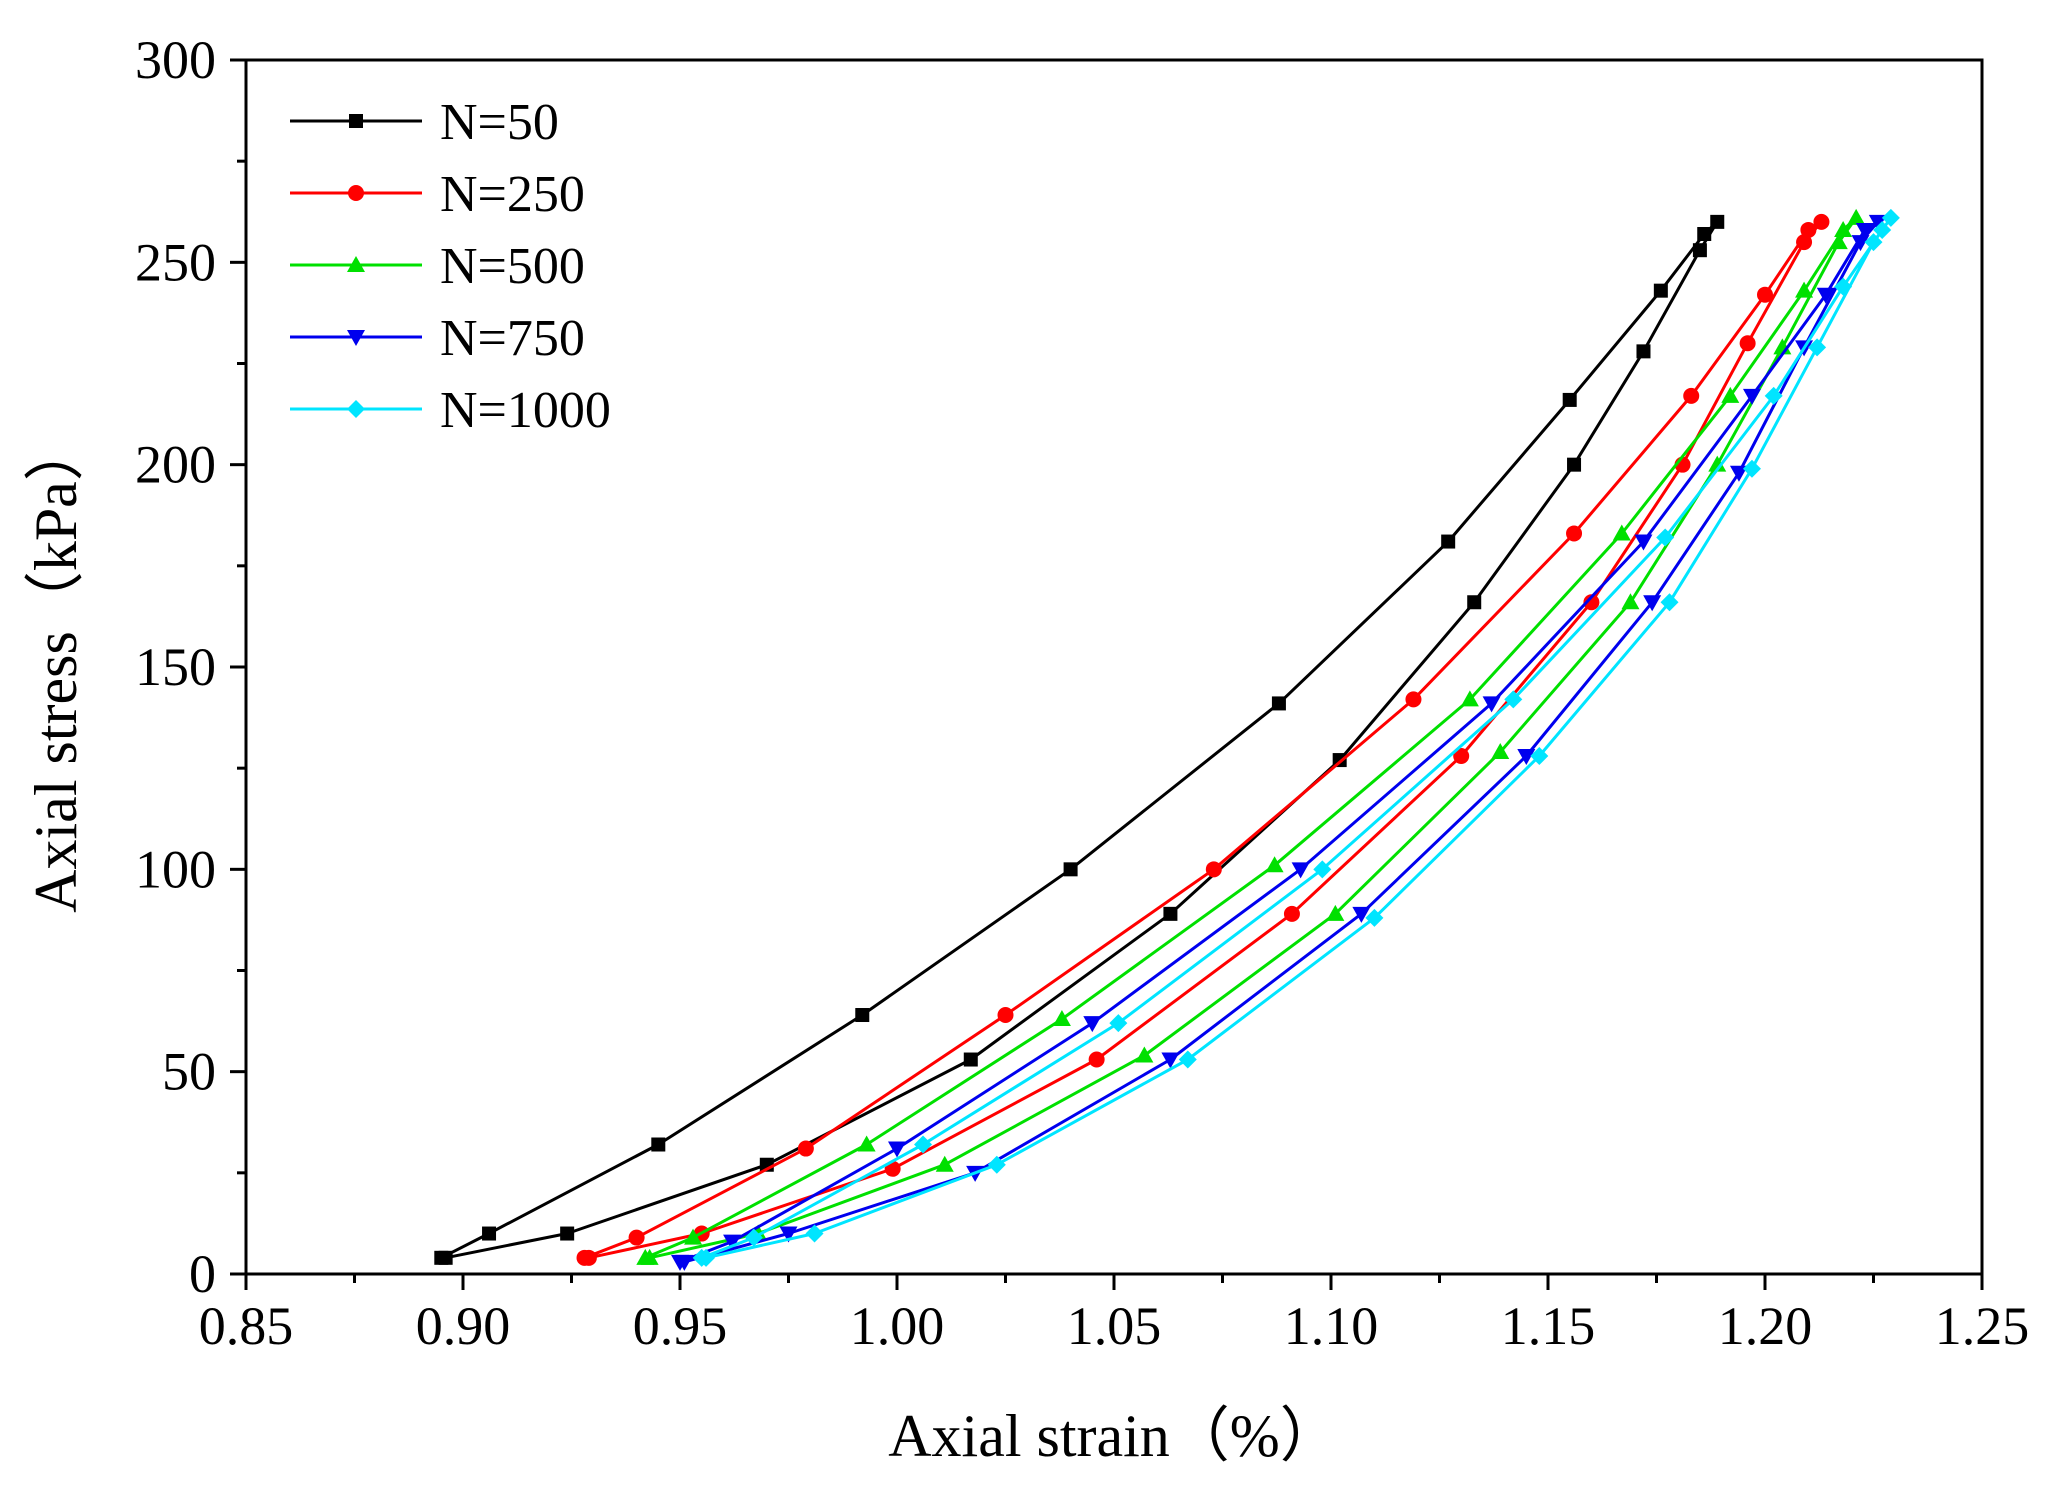 This screenshot has width=2054, height=1508. What do you see at coordinates (1765, 1326) in the screenshot?
I see `x-tick-label: 1.20` at bounding box center [1765, 1326].